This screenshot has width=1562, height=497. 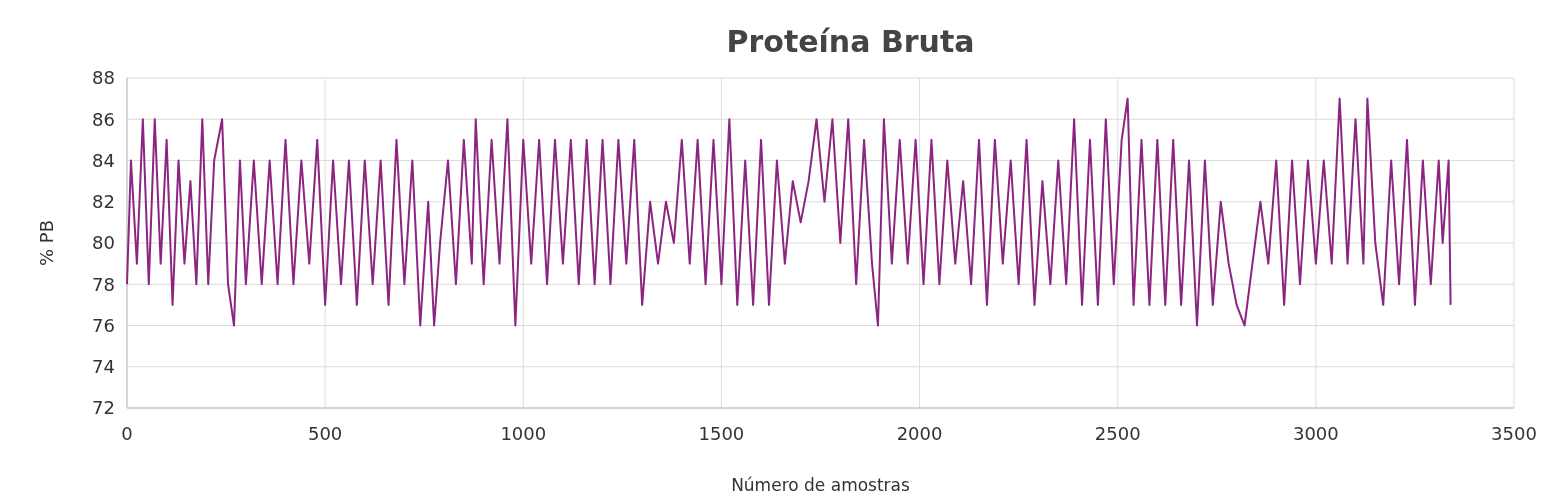 I want to click on x-tick-label: 2000, so click(x=919, y=433).